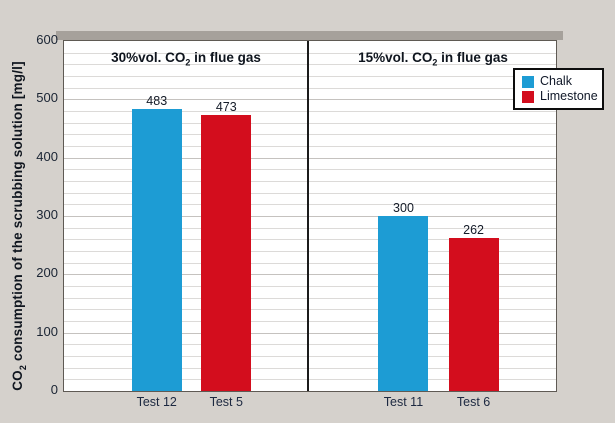 This screenshot has height=423, width=615. Describe the element at coordinates (47, 214) in the screenshot. I see `y-tick-label: 300` at that location.